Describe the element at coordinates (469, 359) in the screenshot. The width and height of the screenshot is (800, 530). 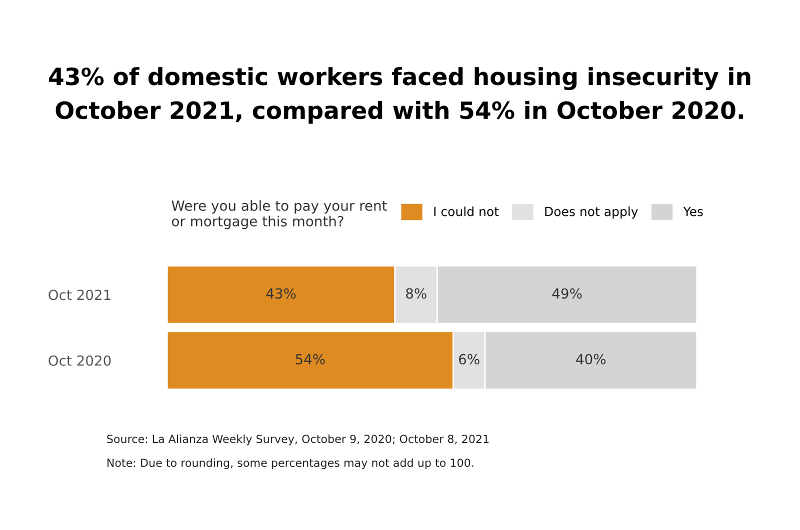
I see `data-label: 6%` at that location.